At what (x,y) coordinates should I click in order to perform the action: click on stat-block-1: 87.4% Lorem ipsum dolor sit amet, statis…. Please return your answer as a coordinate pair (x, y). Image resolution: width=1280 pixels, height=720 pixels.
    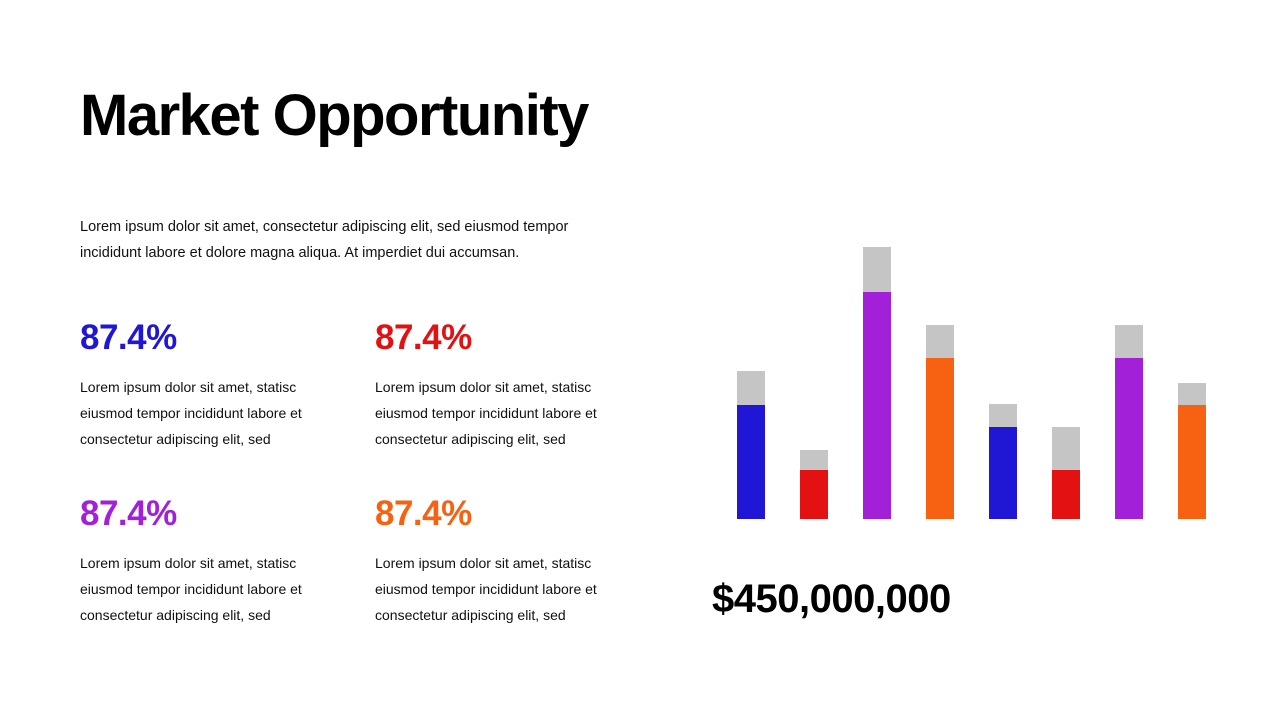
    Looking at the image, I should click on (227, 385).